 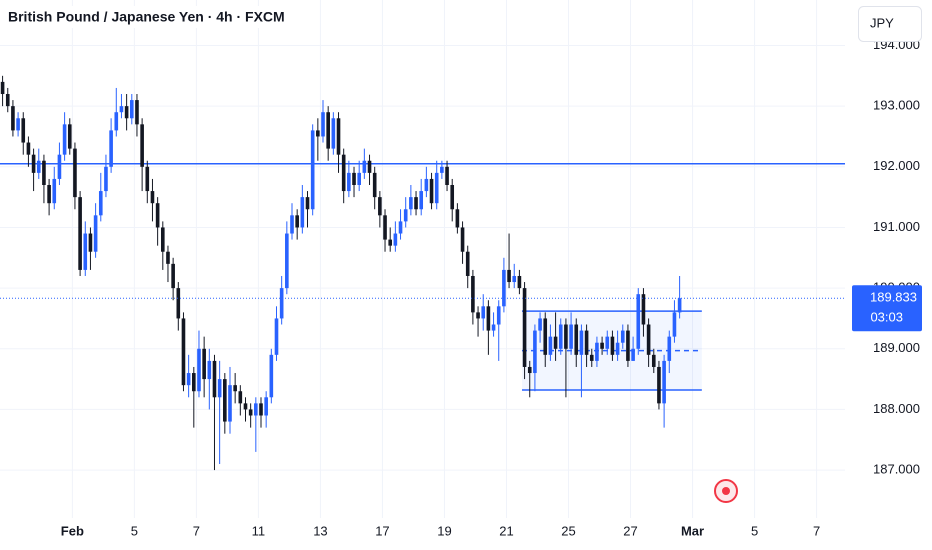 What do you see at coordinates (896, 347) in the screenshot?
I see `y-tick-label: 189.000` at bounding box center [896, 347].